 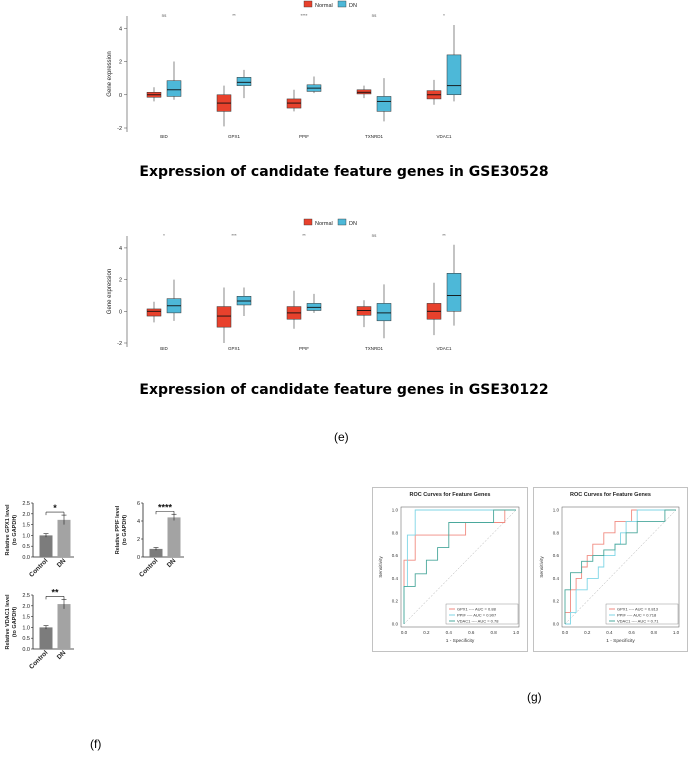 What do you see at coordinates (471, 632) in the screenshot?
I see `x-tick-label: 0.6` at bounding box center [471, 632].